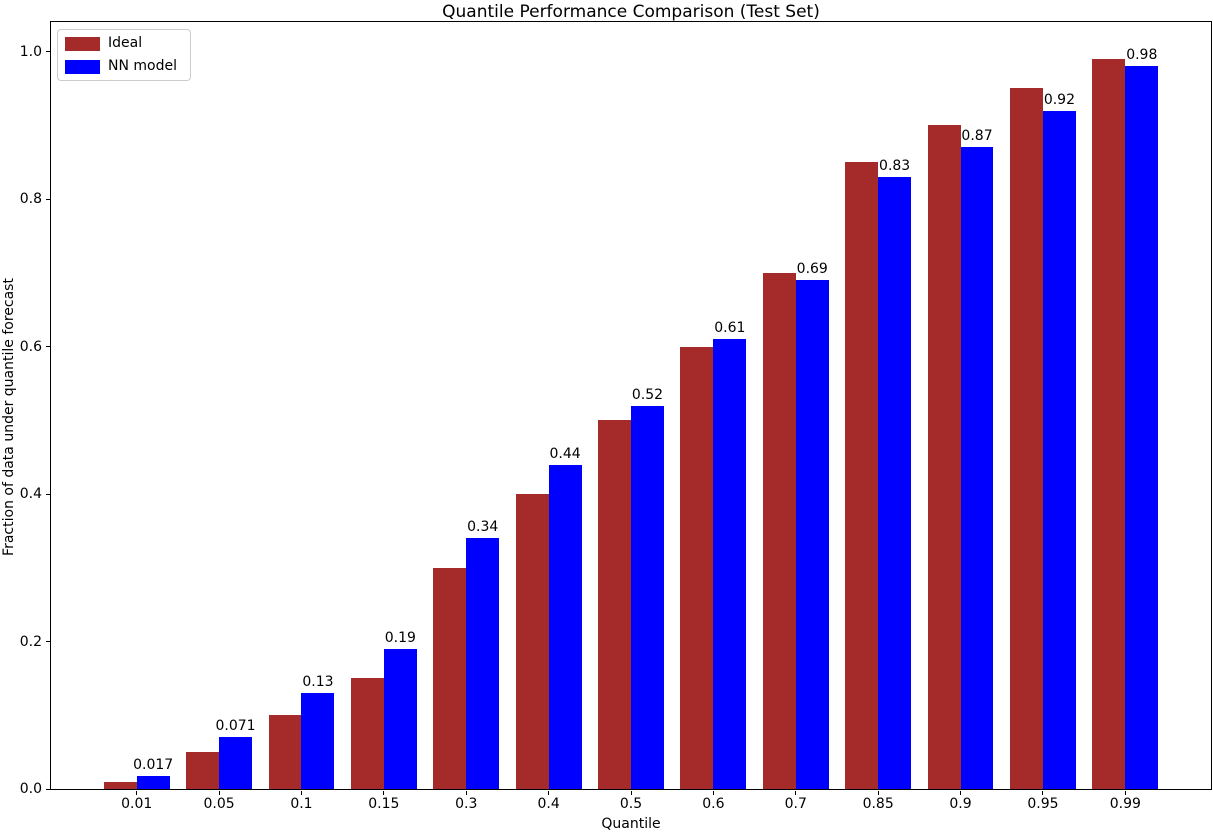  What do you see at coordinates (483, 527) in the screenshot?
I see `bar-value-label: 0.34` at bounding box center [483, 527].